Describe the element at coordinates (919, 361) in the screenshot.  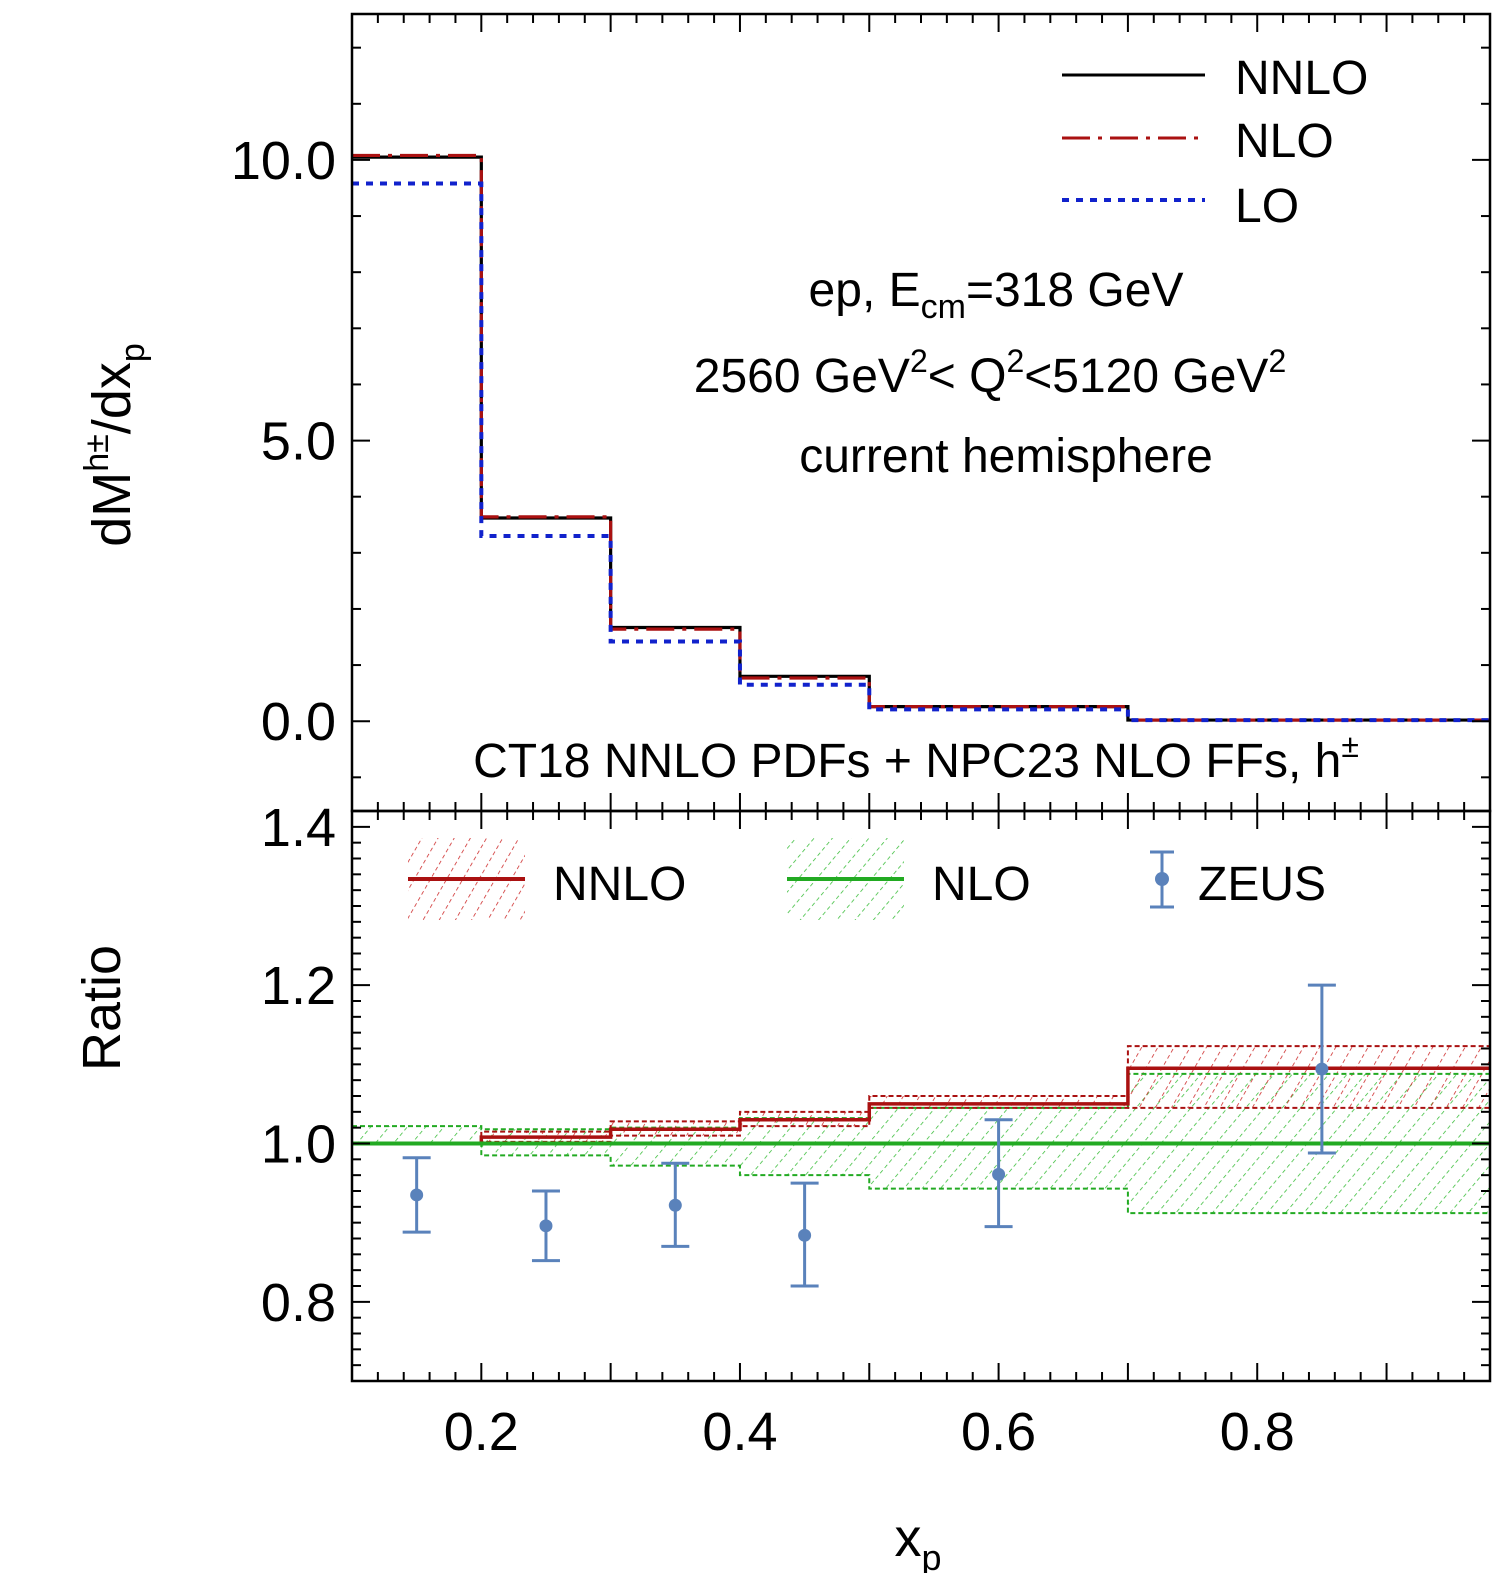
I see `annotation-q2-sup1: 2` at that location.